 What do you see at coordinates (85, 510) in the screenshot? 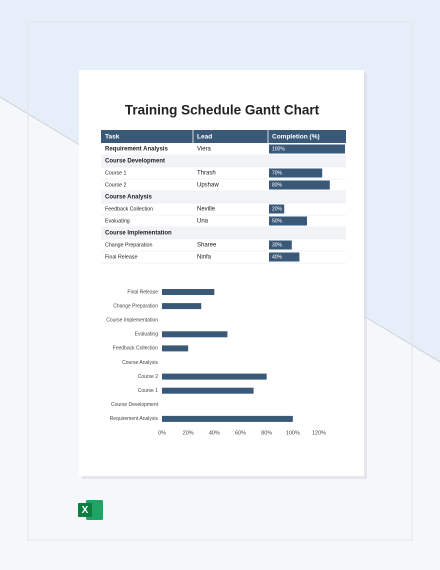
I see `svg-text: X` at bounding box center [85, 510].